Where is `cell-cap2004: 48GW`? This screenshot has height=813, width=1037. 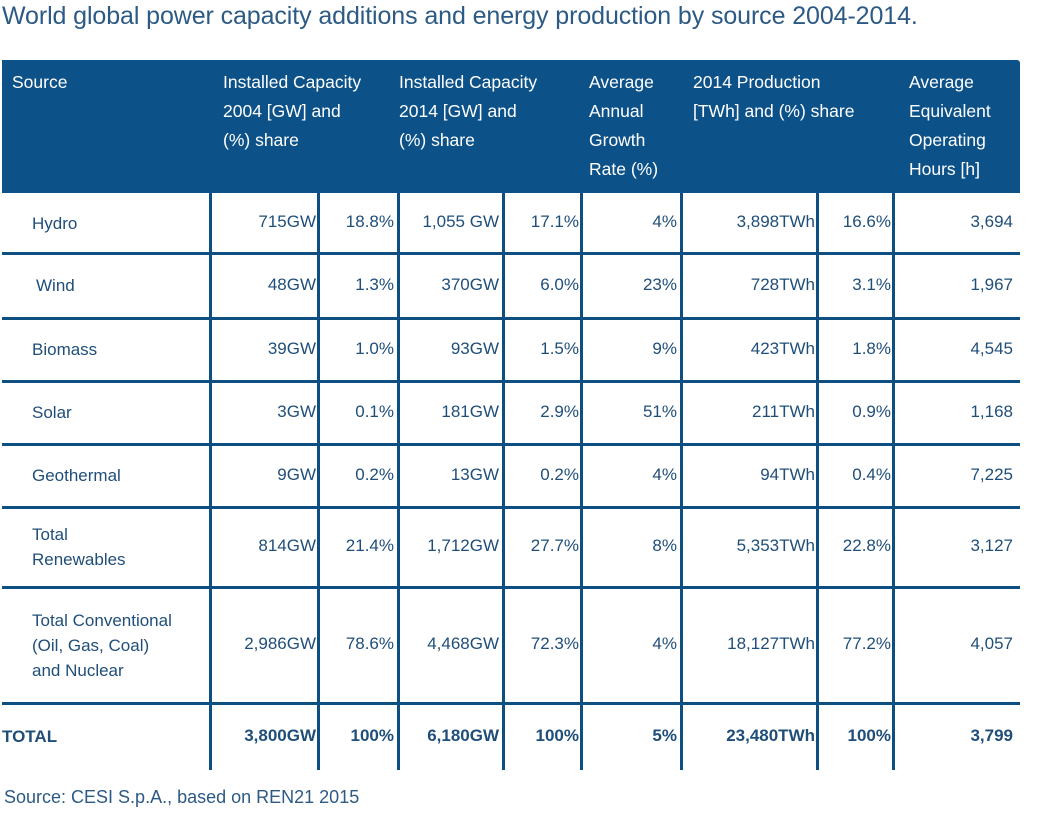
cell-cap2004: 48GW is located at coordinates (291, 284).